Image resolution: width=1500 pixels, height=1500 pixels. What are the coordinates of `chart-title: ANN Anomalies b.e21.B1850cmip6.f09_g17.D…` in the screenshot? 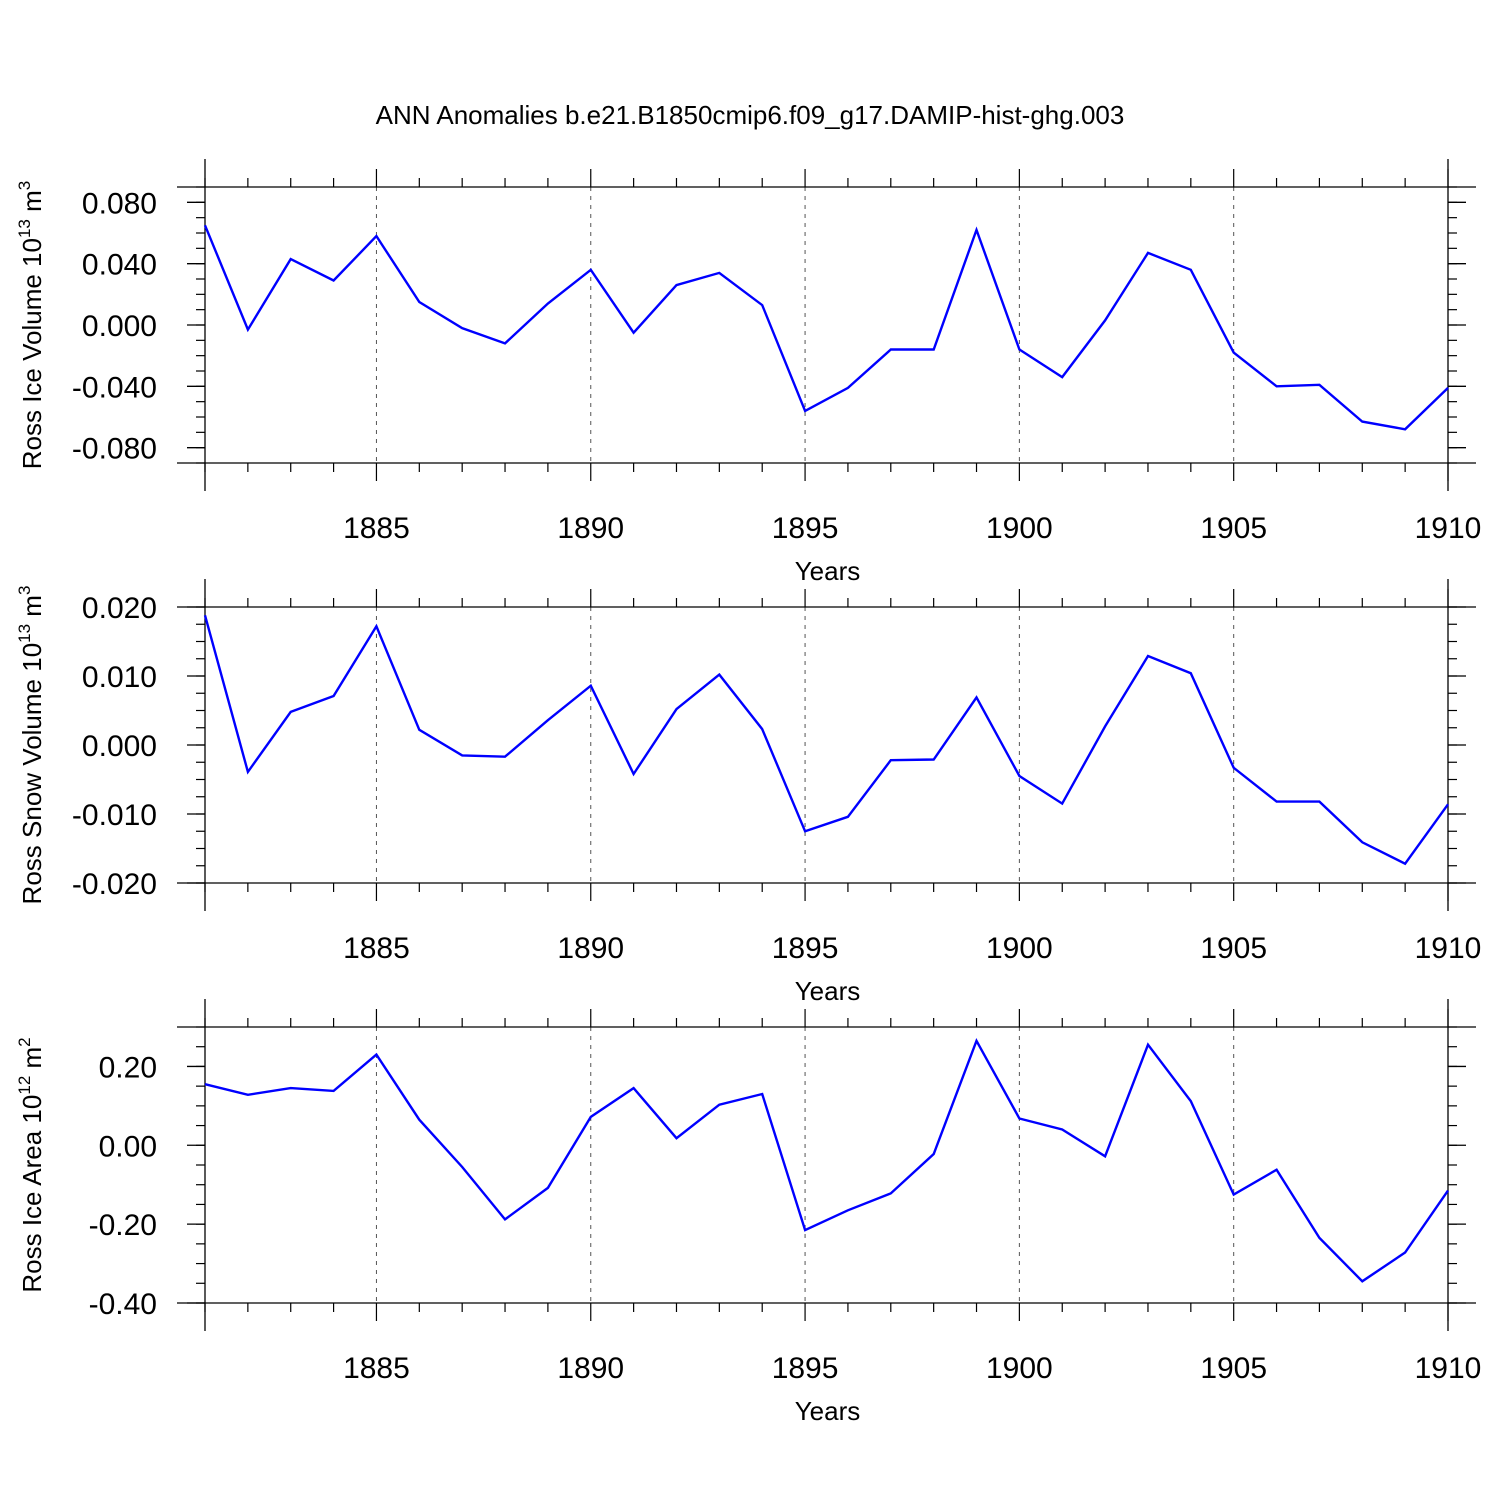 It's located at (750, 115).